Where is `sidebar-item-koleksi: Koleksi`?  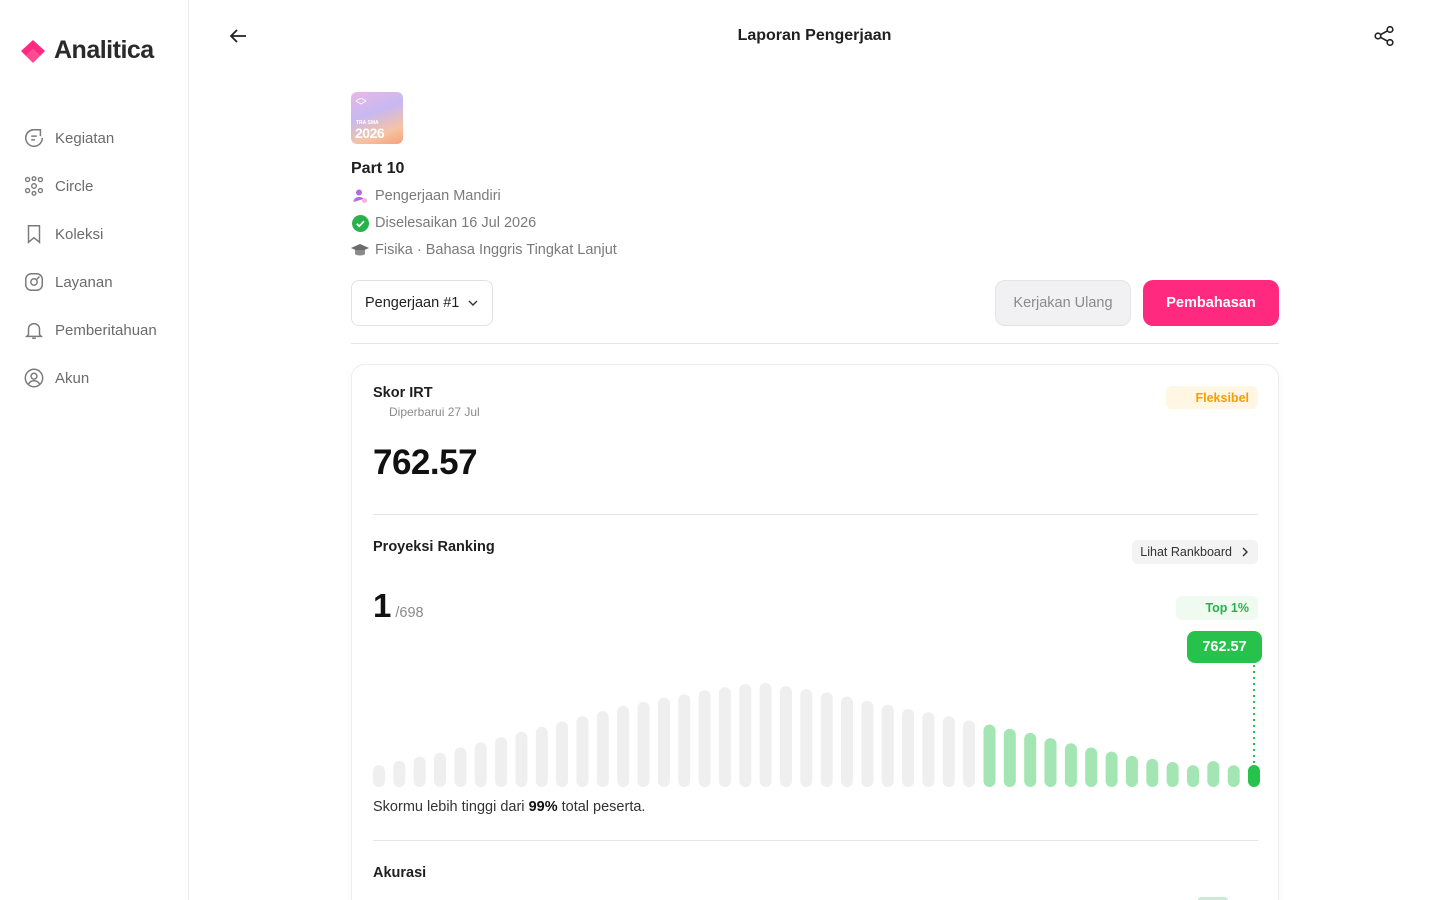
sidebar-item-koleksi: Koleksi is located at coordinates (89, 234).